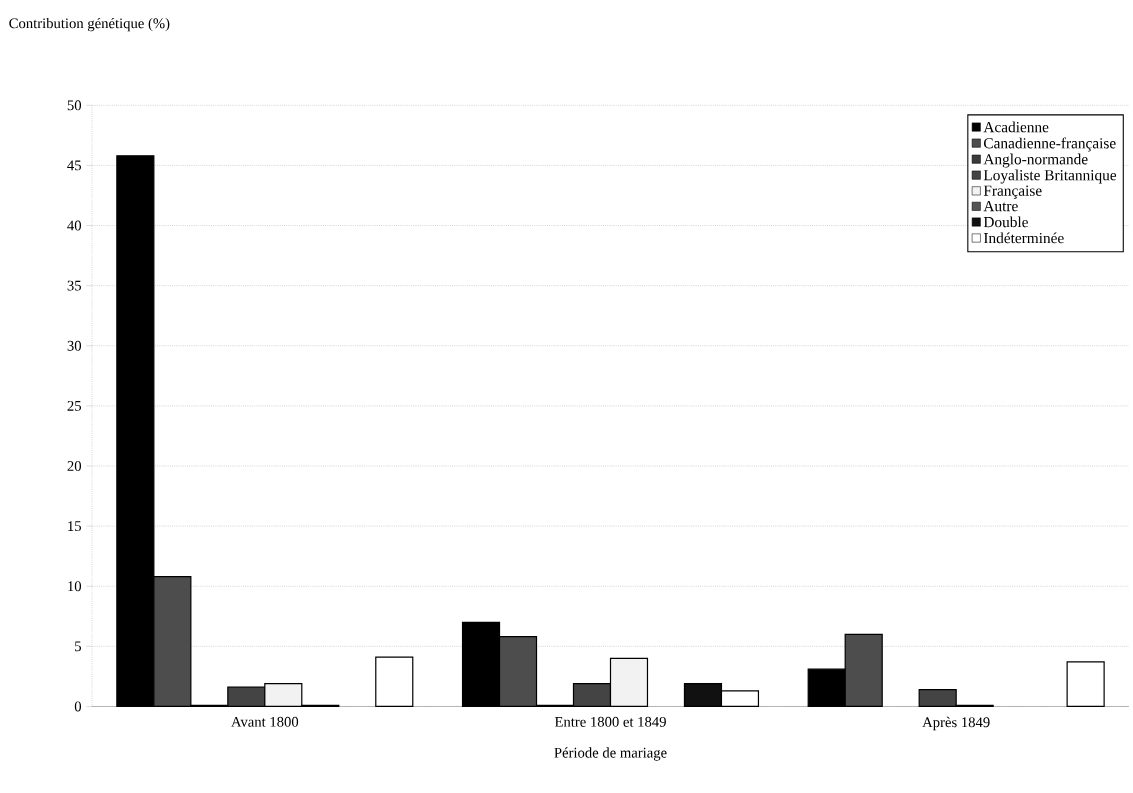 The height and width of the screenshot is (793, 1133). What do you see at coordinates (1005, 222) in the screenshot?
I see `legend-label: Double` at bounding box center [1005, 222].